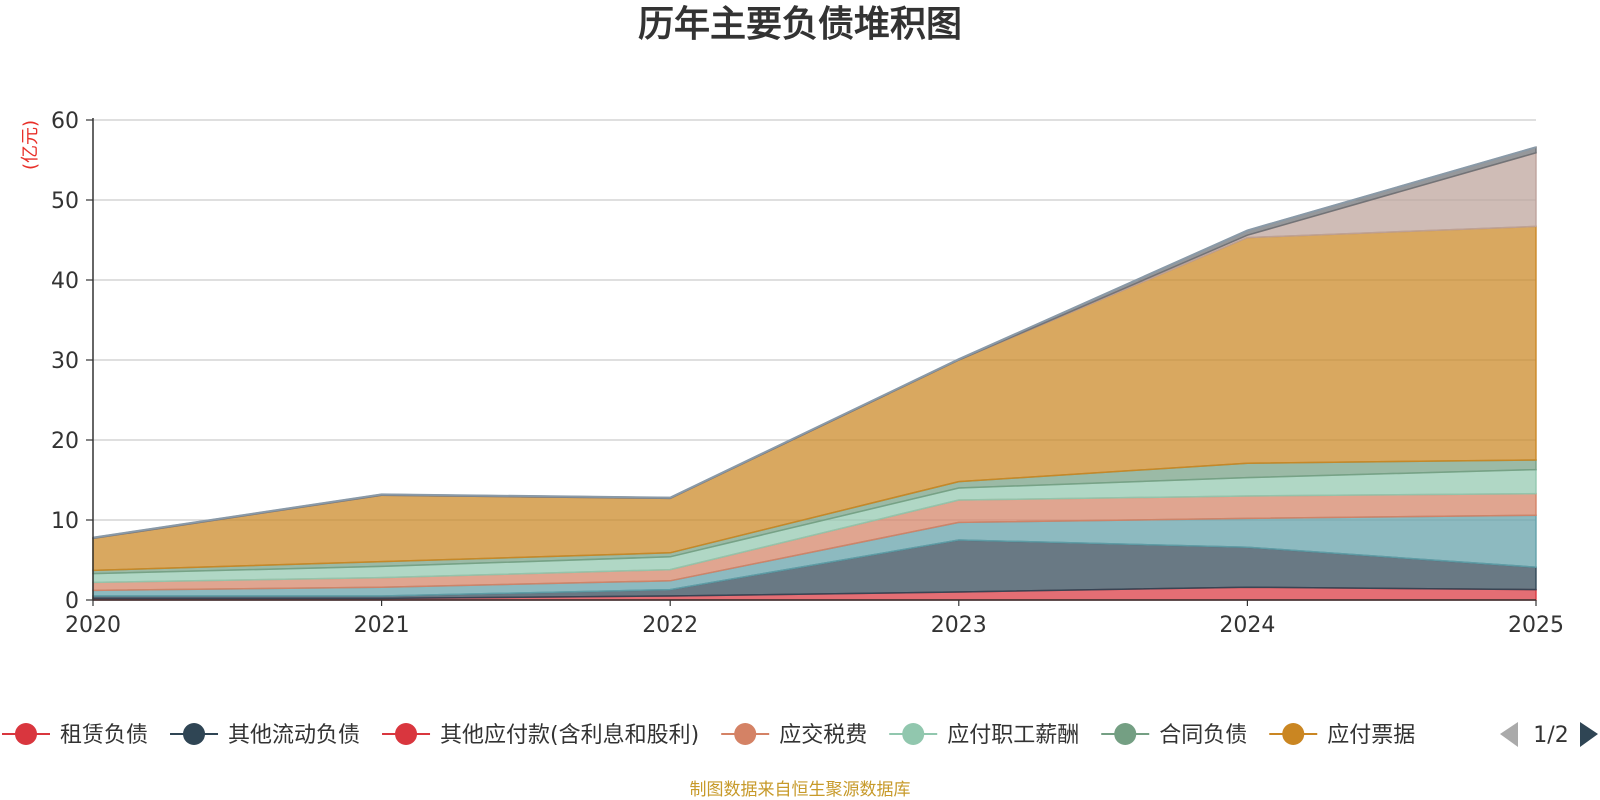  What do you see at coordinates (382, 625) in the screenshot?
I see `x-tick-label: 2021` at bounding box center [382, 625].